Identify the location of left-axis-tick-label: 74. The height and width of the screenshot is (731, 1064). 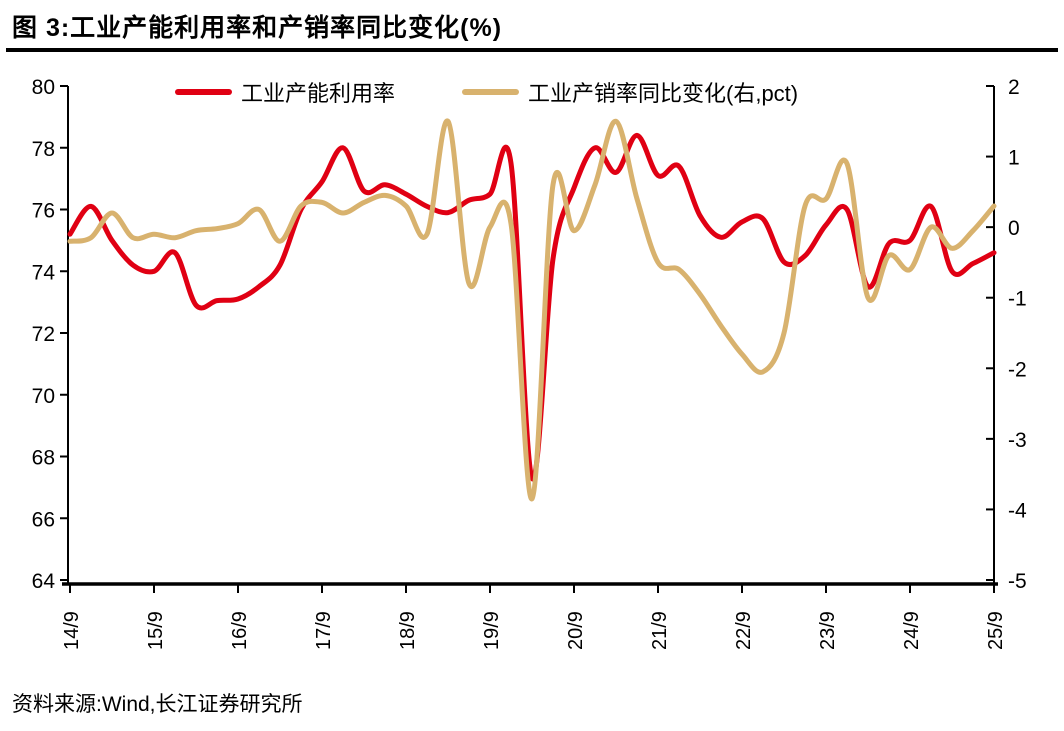
(44, 272).